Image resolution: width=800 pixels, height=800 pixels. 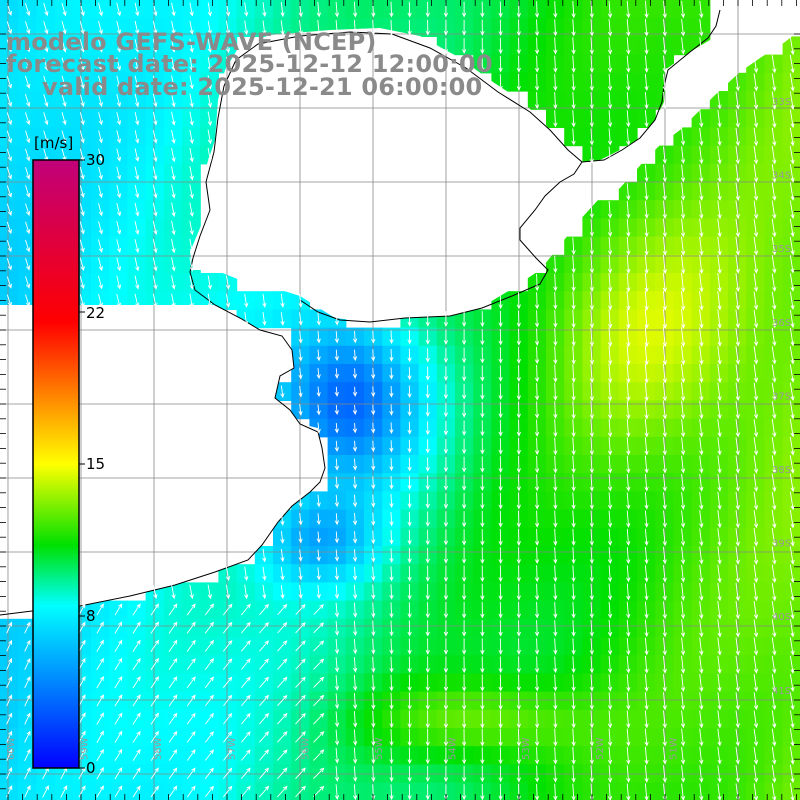 I want to click on colorbar-tick-22: 22, so click(x=95, y=313).